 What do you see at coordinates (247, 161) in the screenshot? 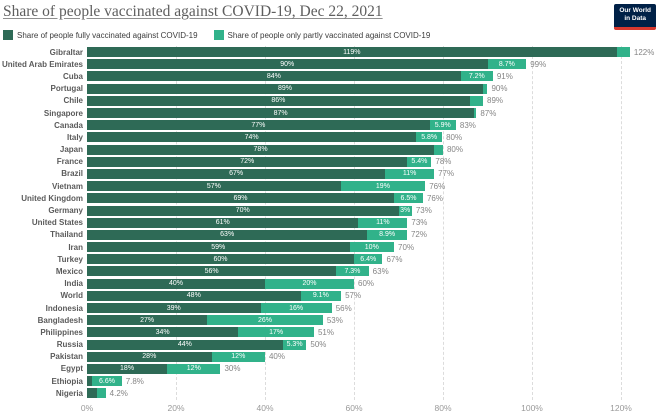
I see `bar-fully-segment: 72%` at bounding box center [247, 161].